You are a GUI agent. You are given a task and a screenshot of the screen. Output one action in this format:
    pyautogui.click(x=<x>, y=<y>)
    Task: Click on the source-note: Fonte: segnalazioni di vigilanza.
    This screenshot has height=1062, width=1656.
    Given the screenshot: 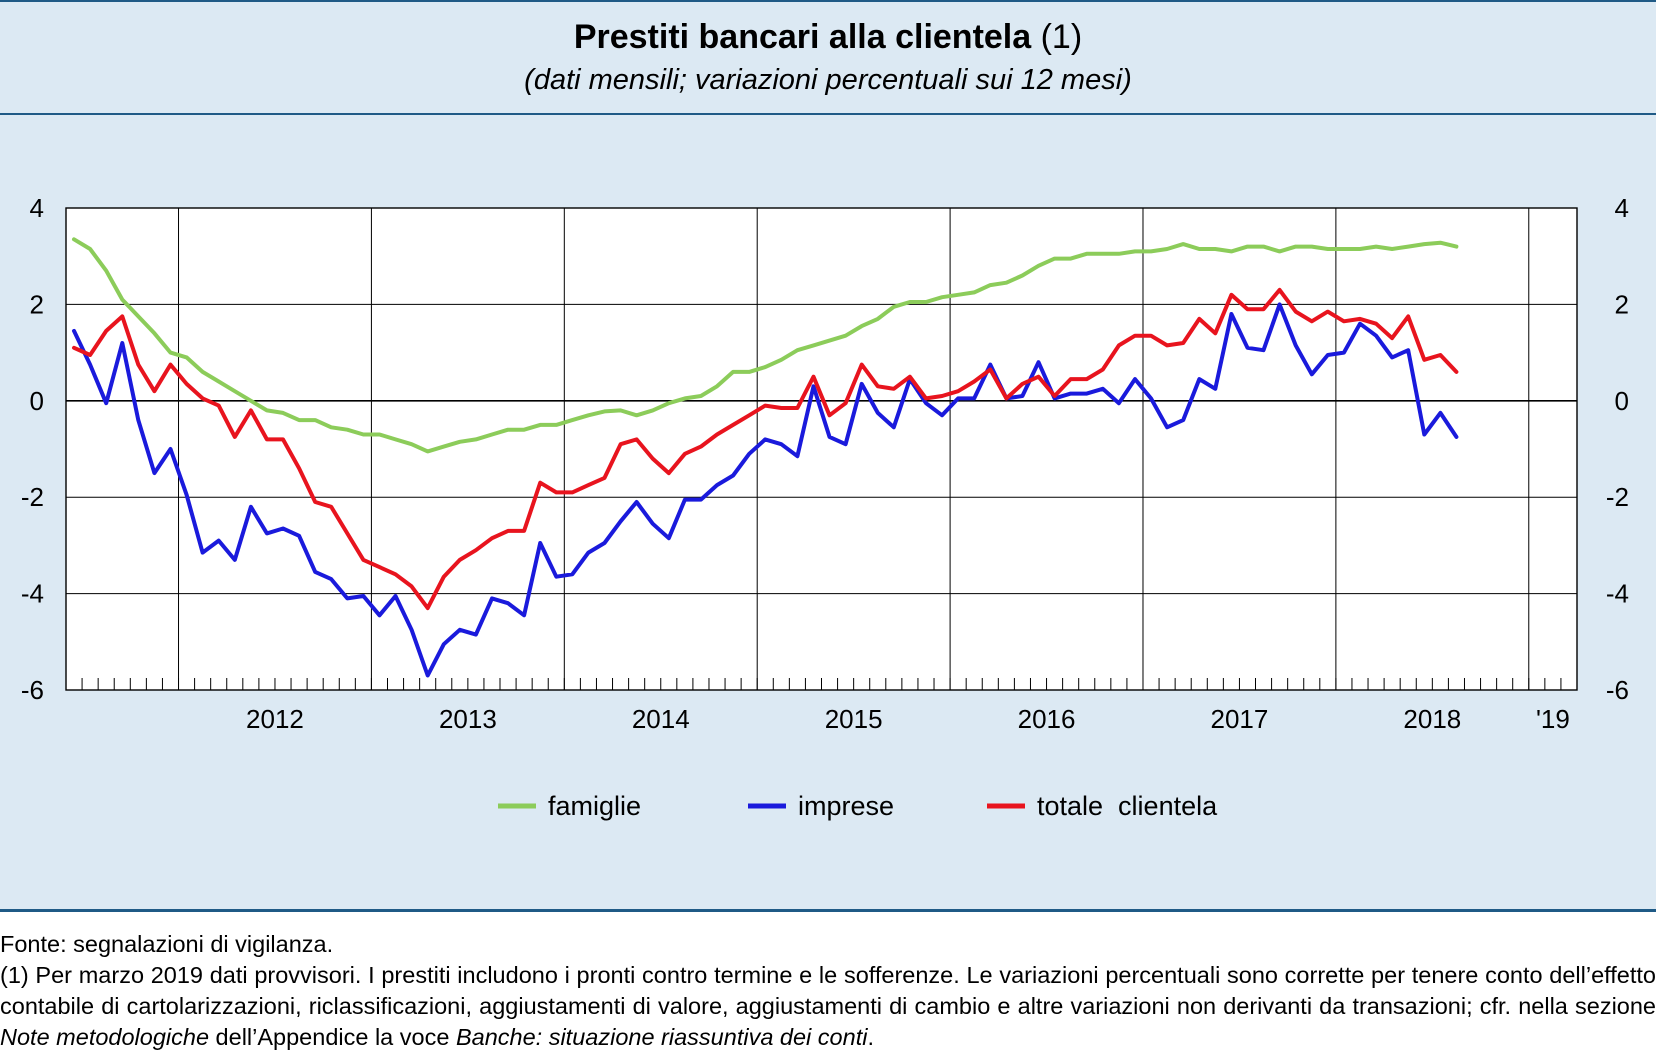 What is the action you would take?
    pyautogui.click(x=167, y=944)
    